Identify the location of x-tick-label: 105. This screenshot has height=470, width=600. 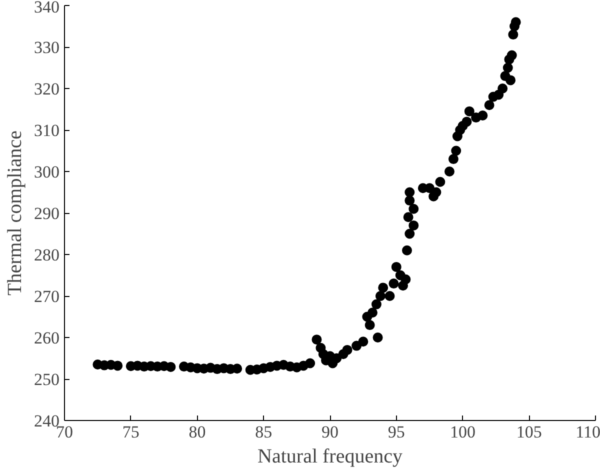
(529, 432).